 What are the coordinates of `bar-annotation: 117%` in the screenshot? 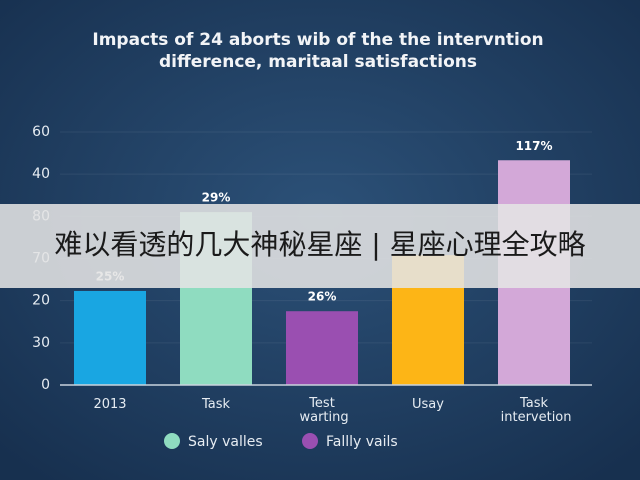 It's located at (533, 146).